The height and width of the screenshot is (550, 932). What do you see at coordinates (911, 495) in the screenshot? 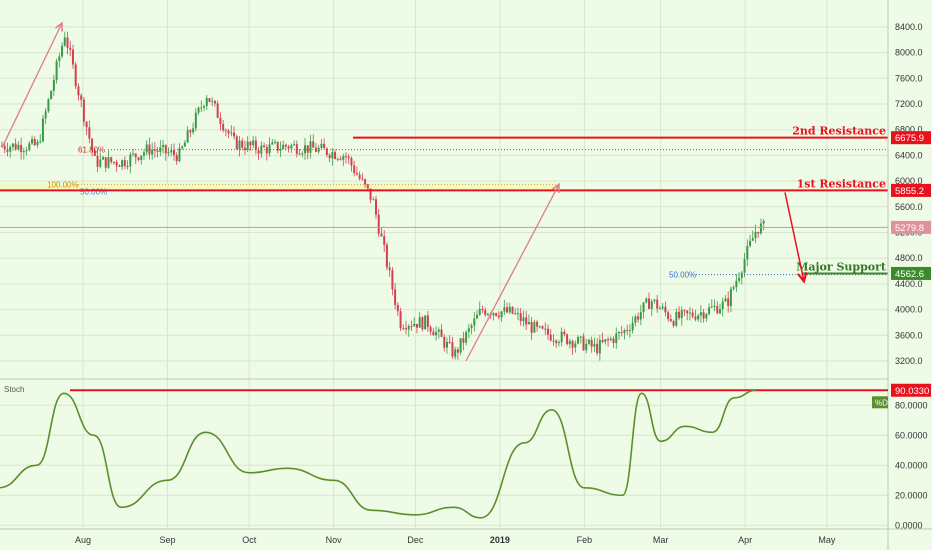
I see `stoch-tick-label: 20.0000` at bounding box center [911, 495].